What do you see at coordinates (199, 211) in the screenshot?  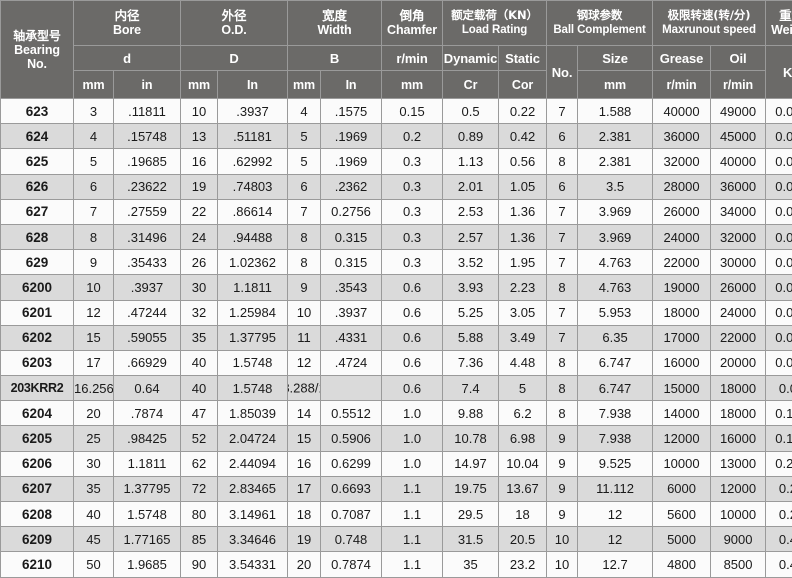 I see `cell-od-mm: 22` at bounding box center [199, 211].